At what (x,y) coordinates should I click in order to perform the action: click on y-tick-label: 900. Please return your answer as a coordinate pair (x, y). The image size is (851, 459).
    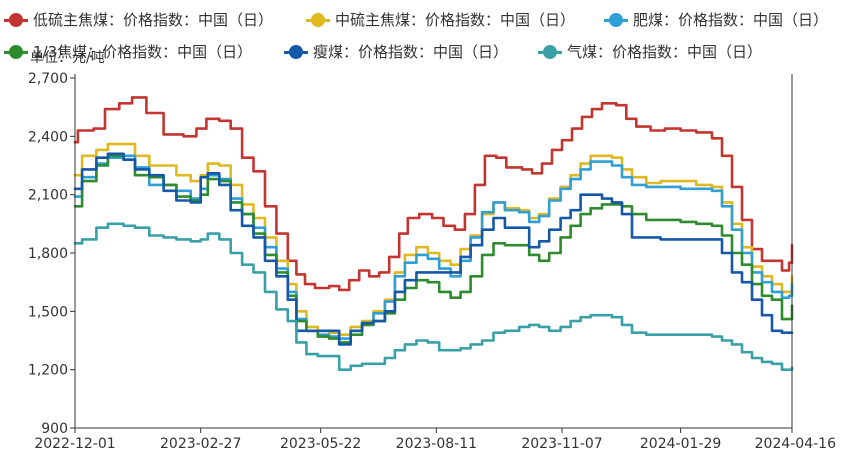
    Looking at the image, I should click on (54, 429).